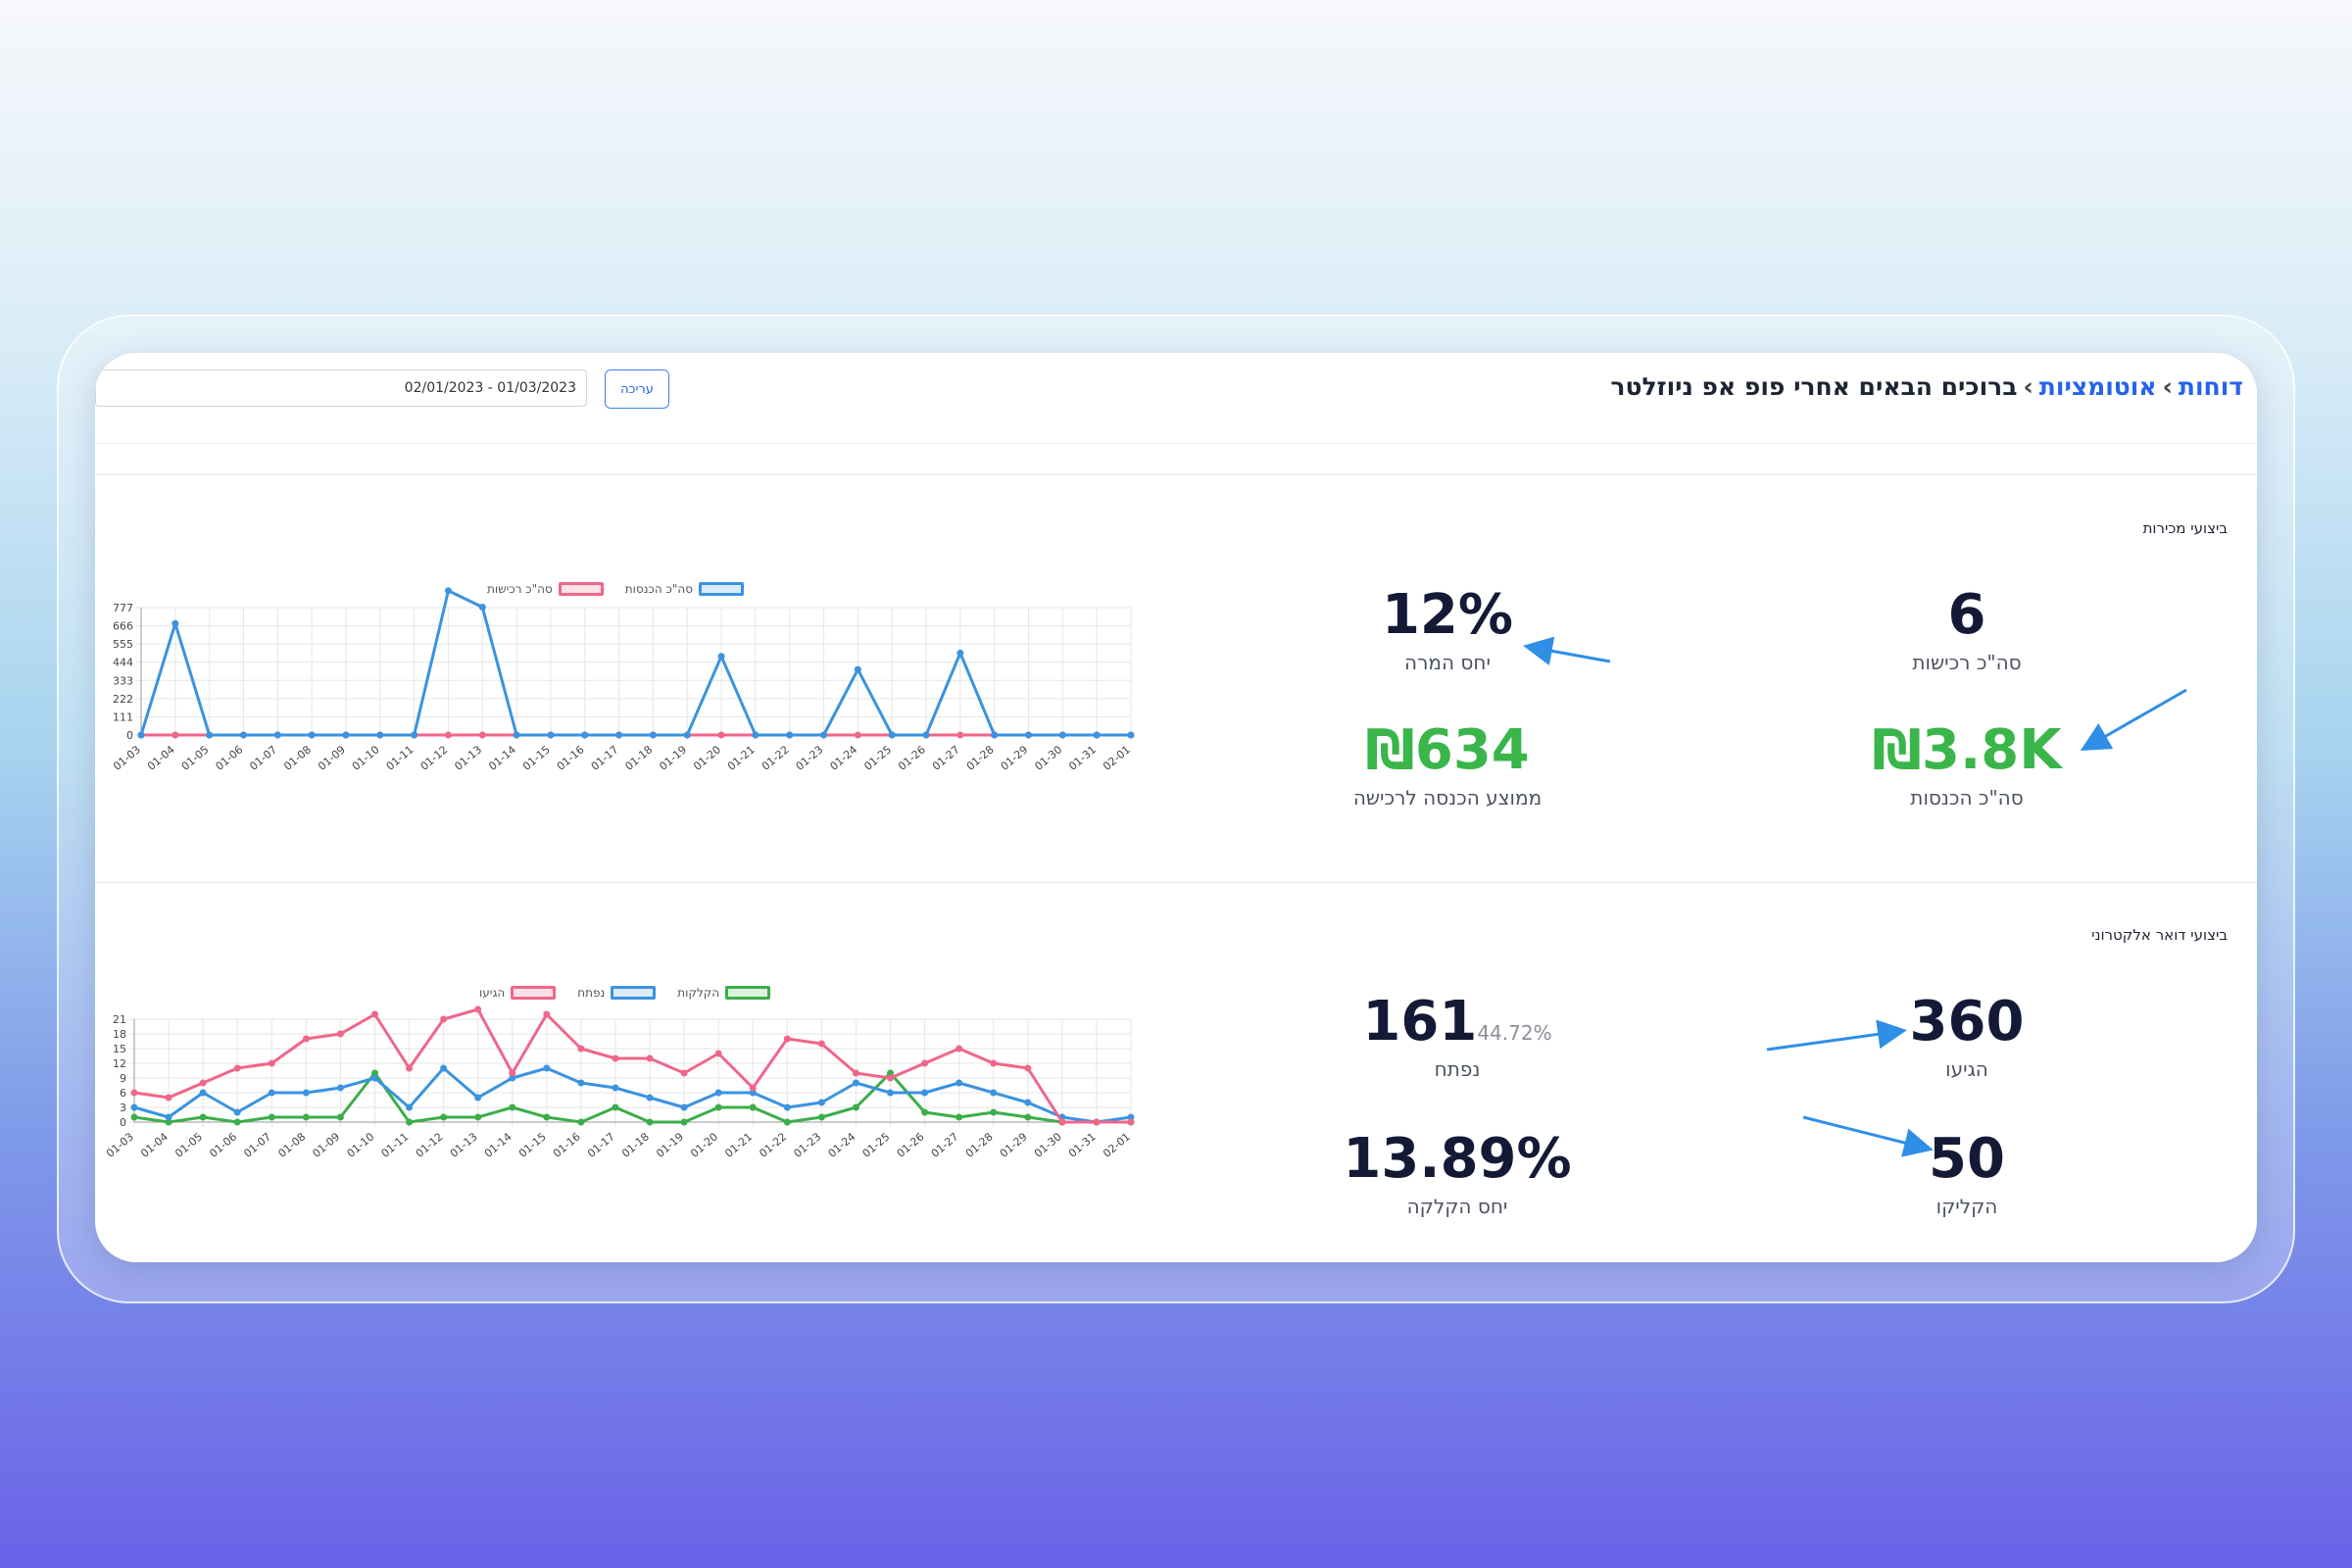  What do you see at coordinates (2097, 386) in the screenshot?
I see `breadcrumb-automations-link: אוטומציות` at bounding box center [2097, 386].